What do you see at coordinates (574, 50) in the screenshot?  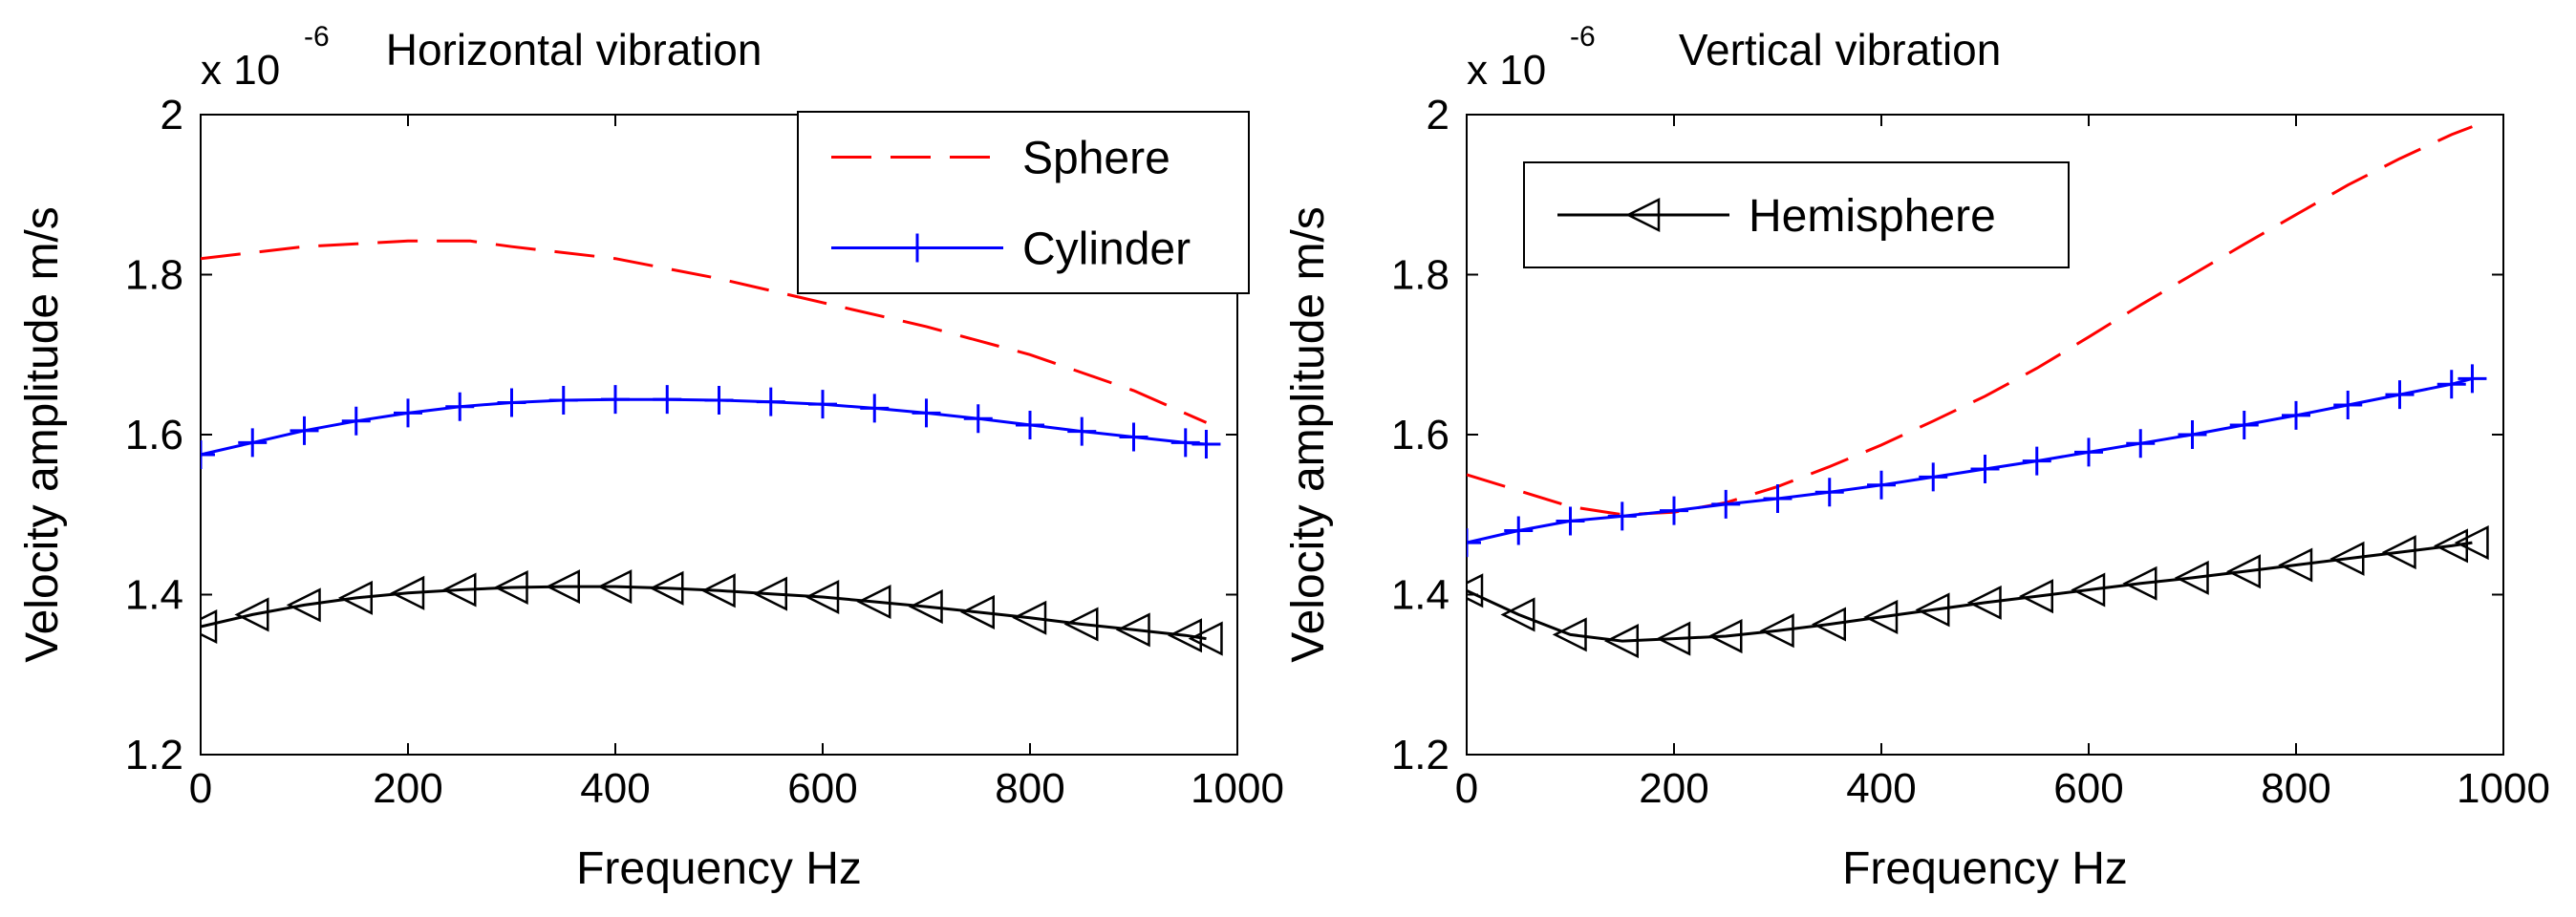 I see `chart-title: Horizontal vibration` at bounding box center [574, 50].